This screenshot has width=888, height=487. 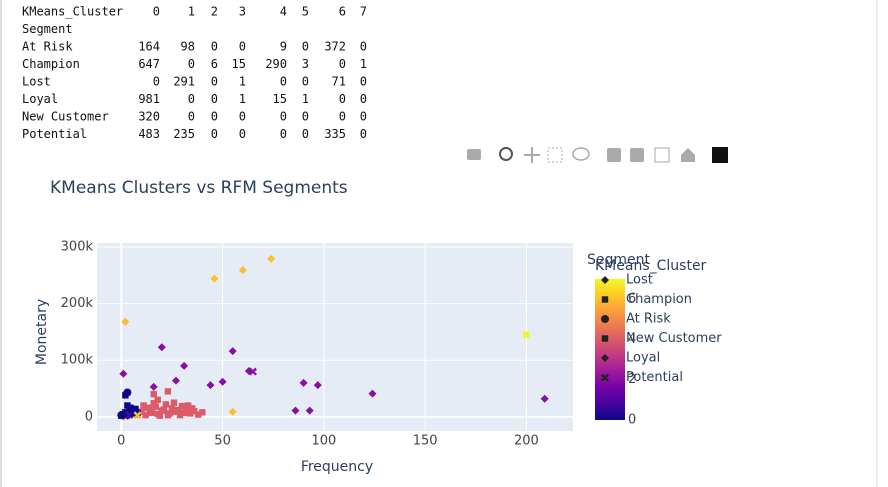 What do you see at coordinates (532, 155) in the screenshot?
I see `pan-icon` at bounding box center [532, 155].